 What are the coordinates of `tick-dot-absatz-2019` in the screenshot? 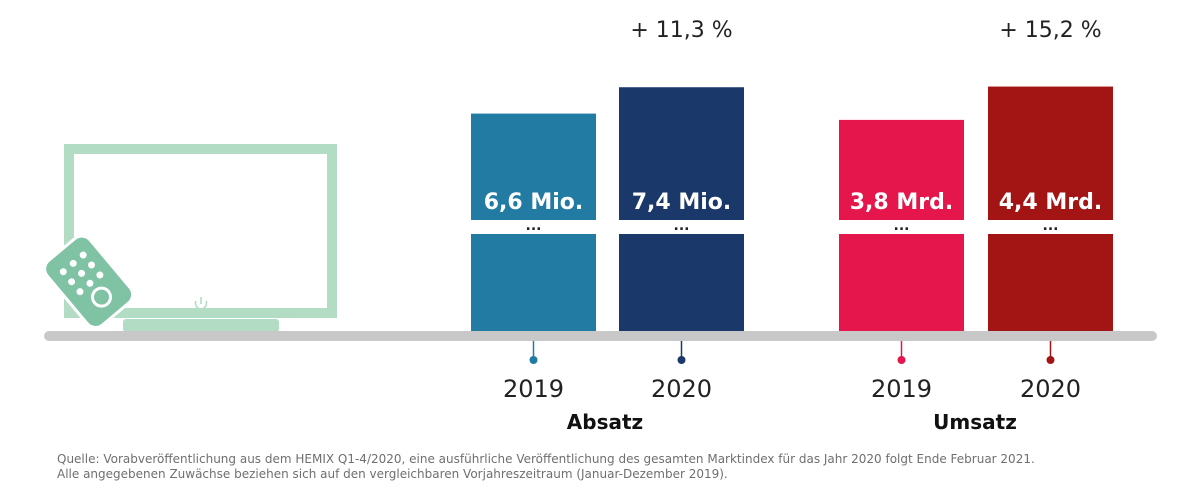 It's located at (533, 360).